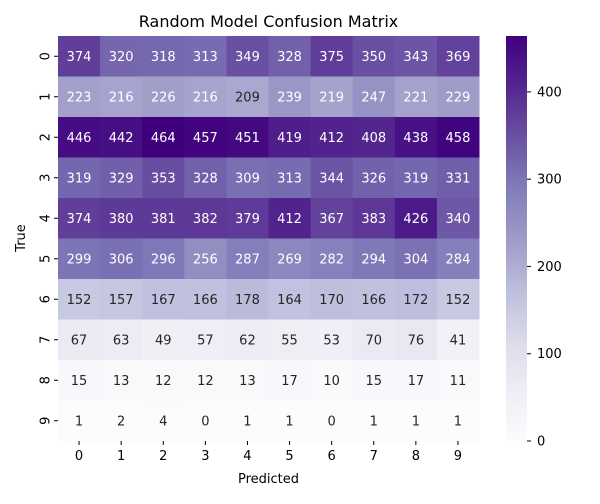 This screenshot has height=504, width=600. I want to click on cell-value-label: 269, so click(289, 259).